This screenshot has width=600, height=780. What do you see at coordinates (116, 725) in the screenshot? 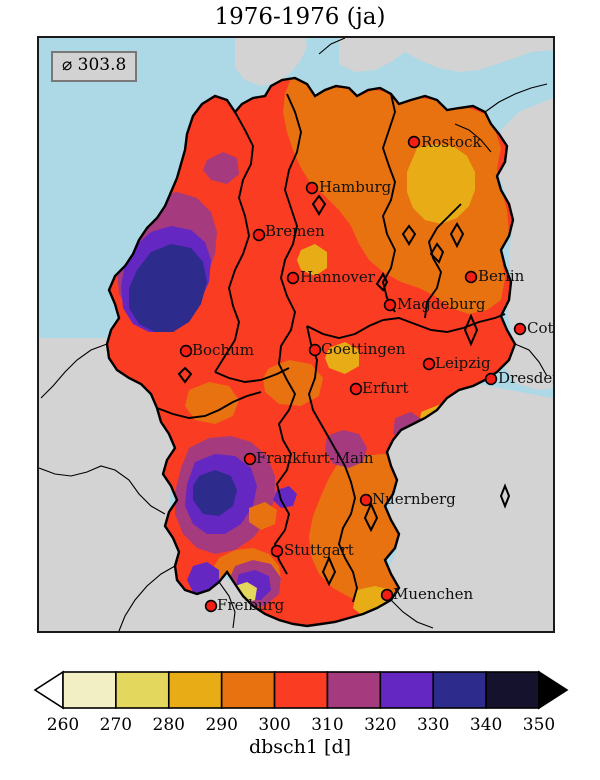
I see `colorbar-tick: 270` at bounding box center [116, 725].